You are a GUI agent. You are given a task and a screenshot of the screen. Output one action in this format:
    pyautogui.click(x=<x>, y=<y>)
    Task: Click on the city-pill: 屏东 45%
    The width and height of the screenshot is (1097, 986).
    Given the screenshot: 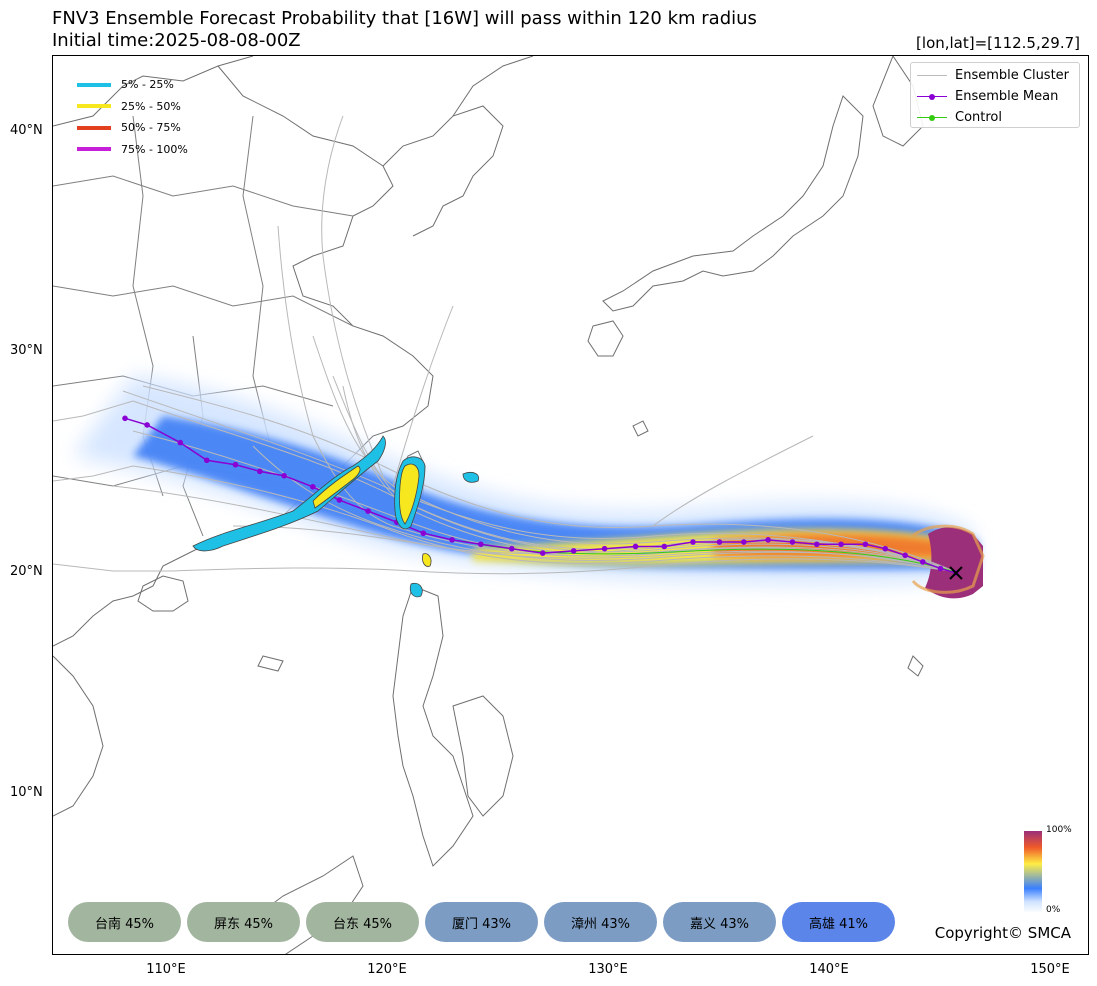 What is the action you would take?
    pyautogui.click(x=243, y=922)
    